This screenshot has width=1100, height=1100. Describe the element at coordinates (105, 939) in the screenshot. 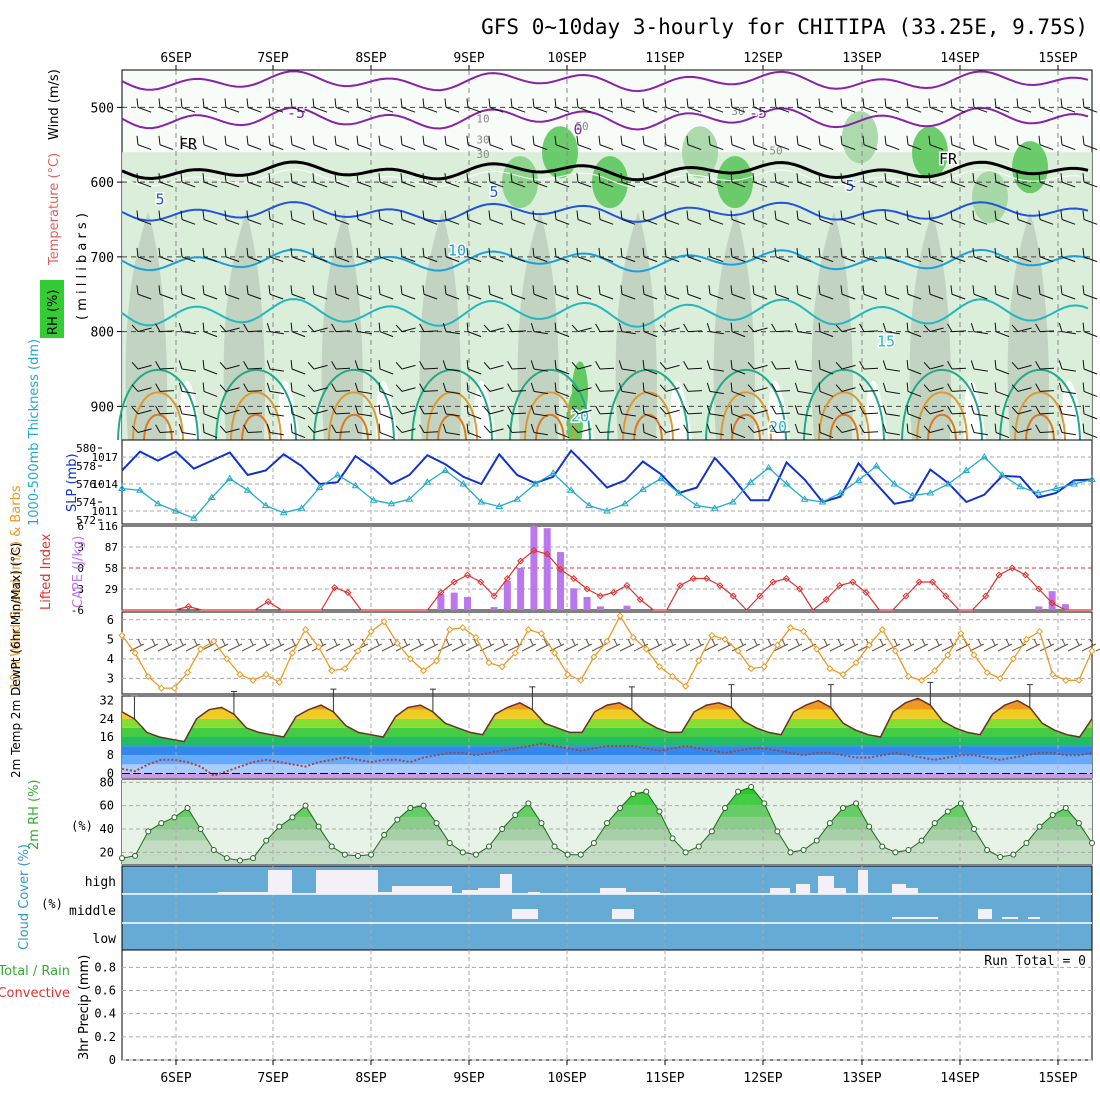

I see `cloud-level-label: low` at that location.